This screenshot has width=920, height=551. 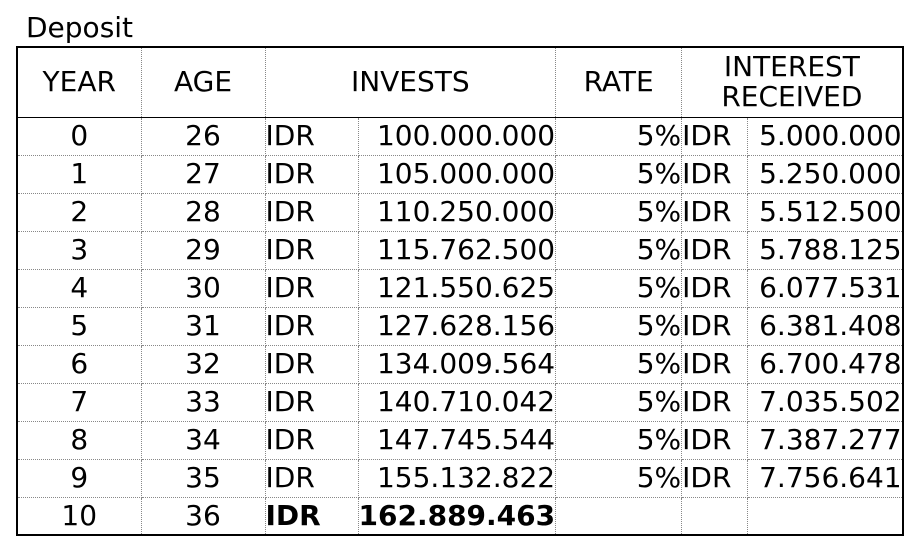 I want to click on year-cell: 1, so click(x=79, y=174).